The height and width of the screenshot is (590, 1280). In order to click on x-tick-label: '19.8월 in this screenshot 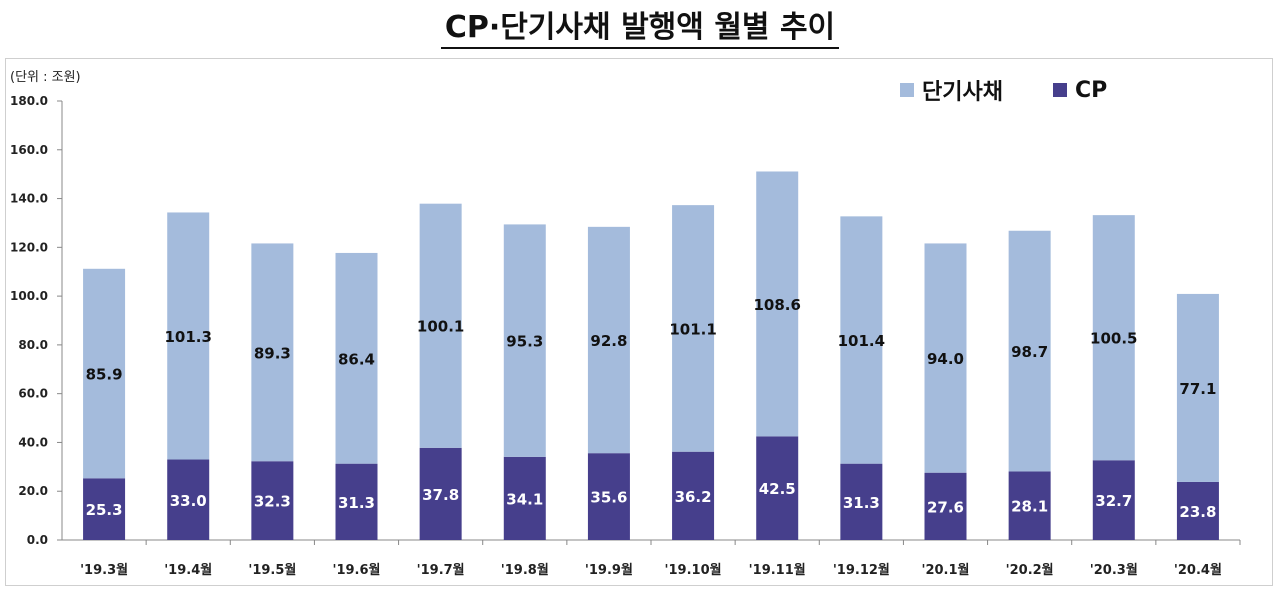, I will do `click(525, 570)`.